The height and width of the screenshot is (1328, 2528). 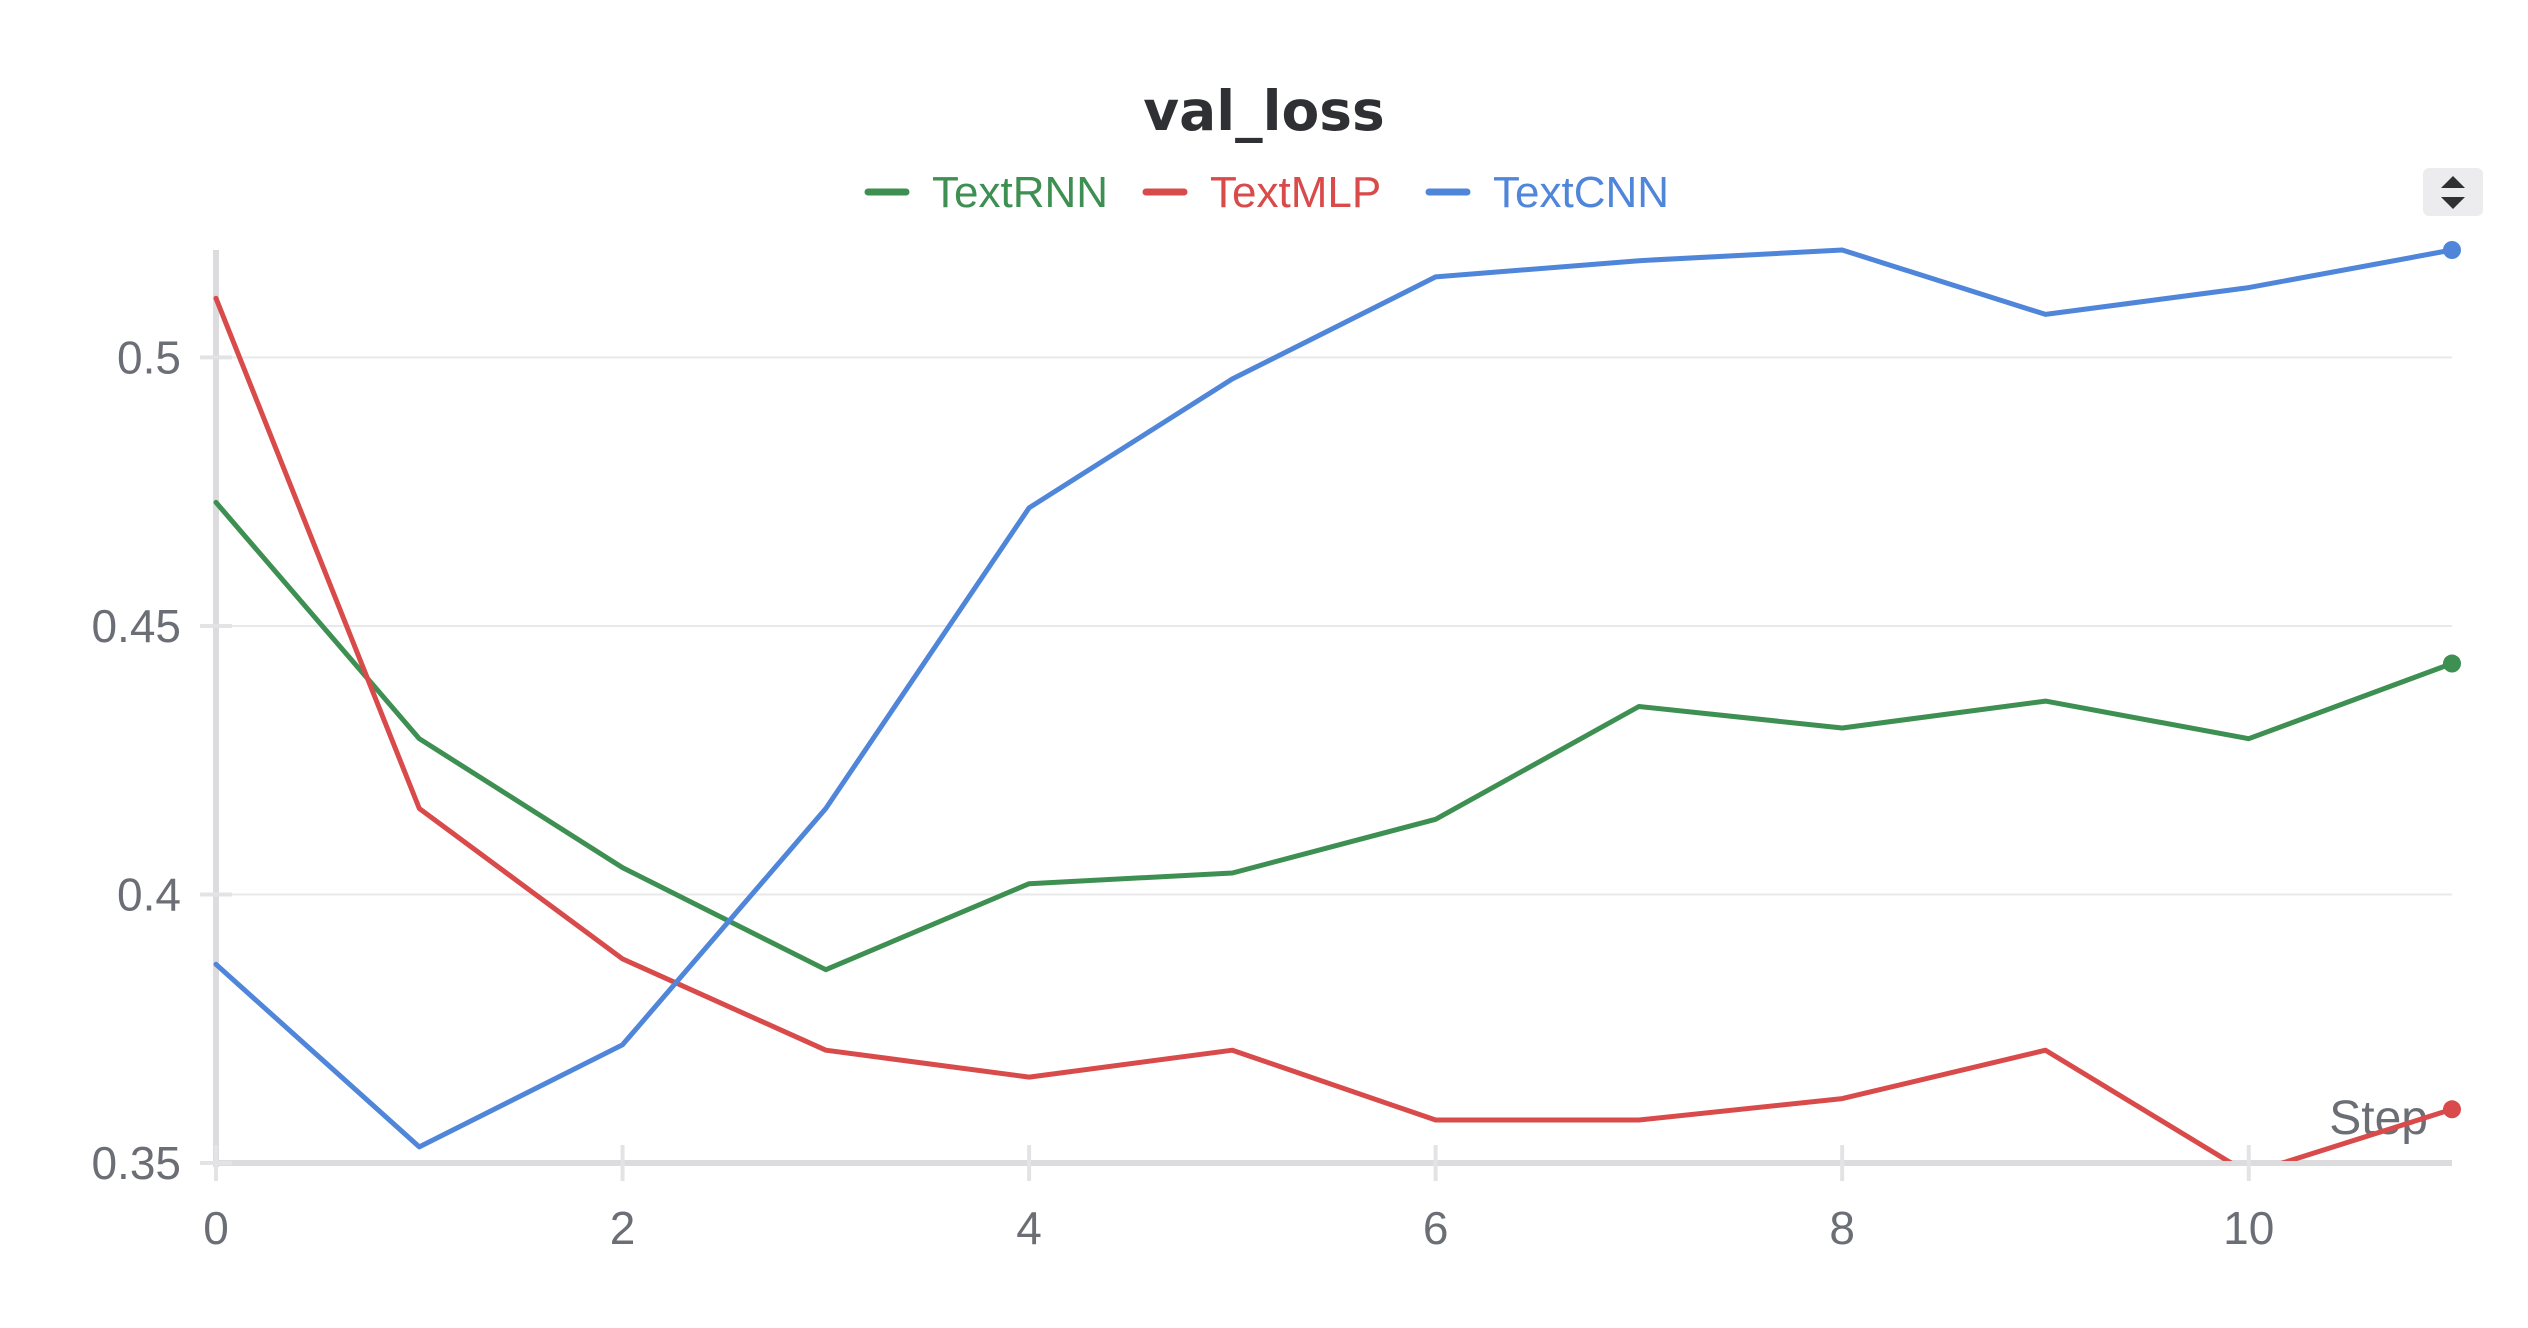 I want to click on legend: TextRNN TextMLP TextCNN, so click(x=1266, y=192).